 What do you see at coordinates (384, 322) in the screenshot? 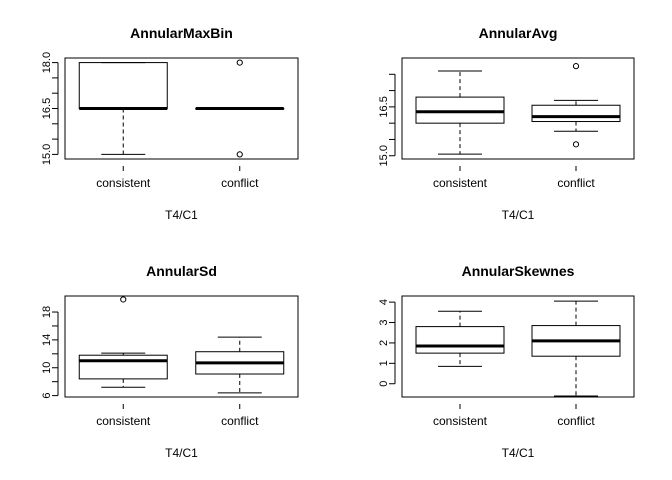
I see `y-tick-label: 3` at bounding box center [384, 322].